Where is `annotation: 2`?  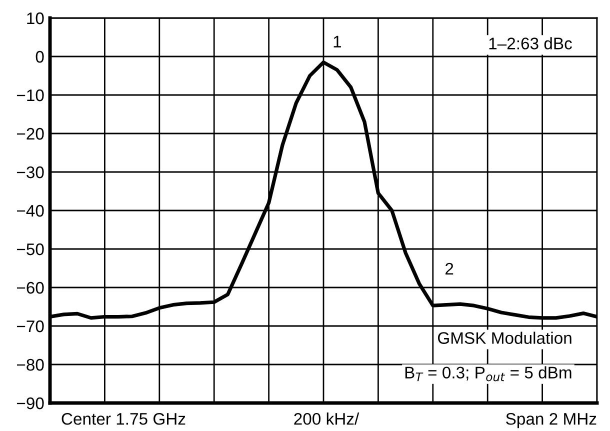 annotation: 2 is located at coordinates (450, 268).